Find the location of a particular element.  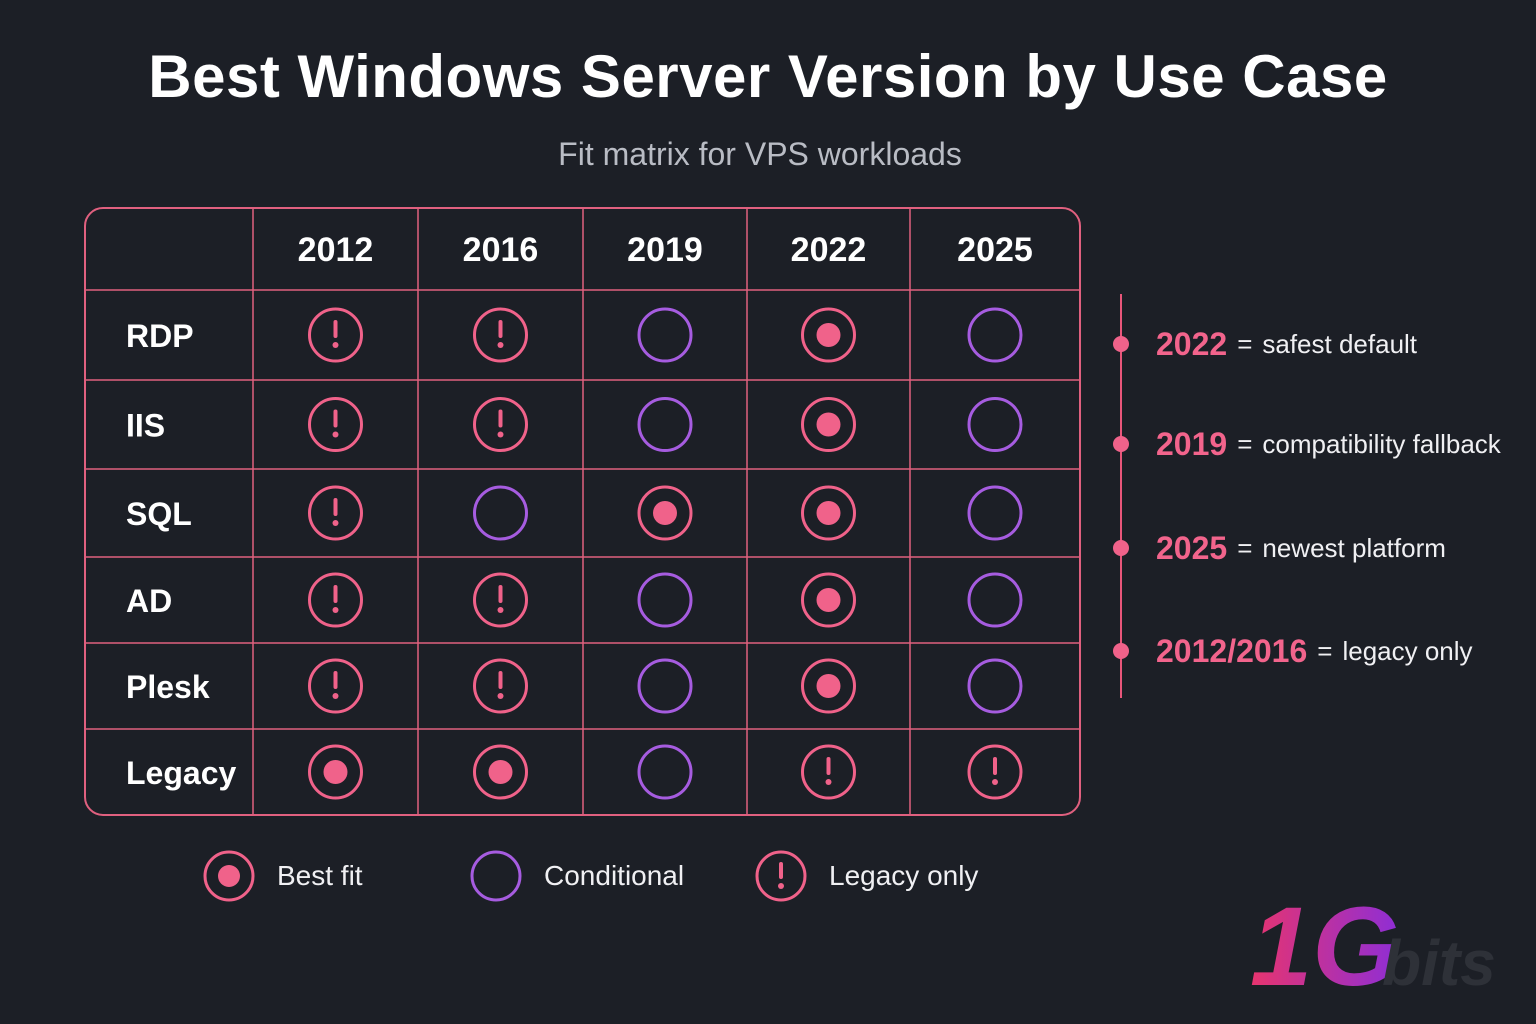

legend-legacy-label: Legacy only is located at coordinates (904, 875).